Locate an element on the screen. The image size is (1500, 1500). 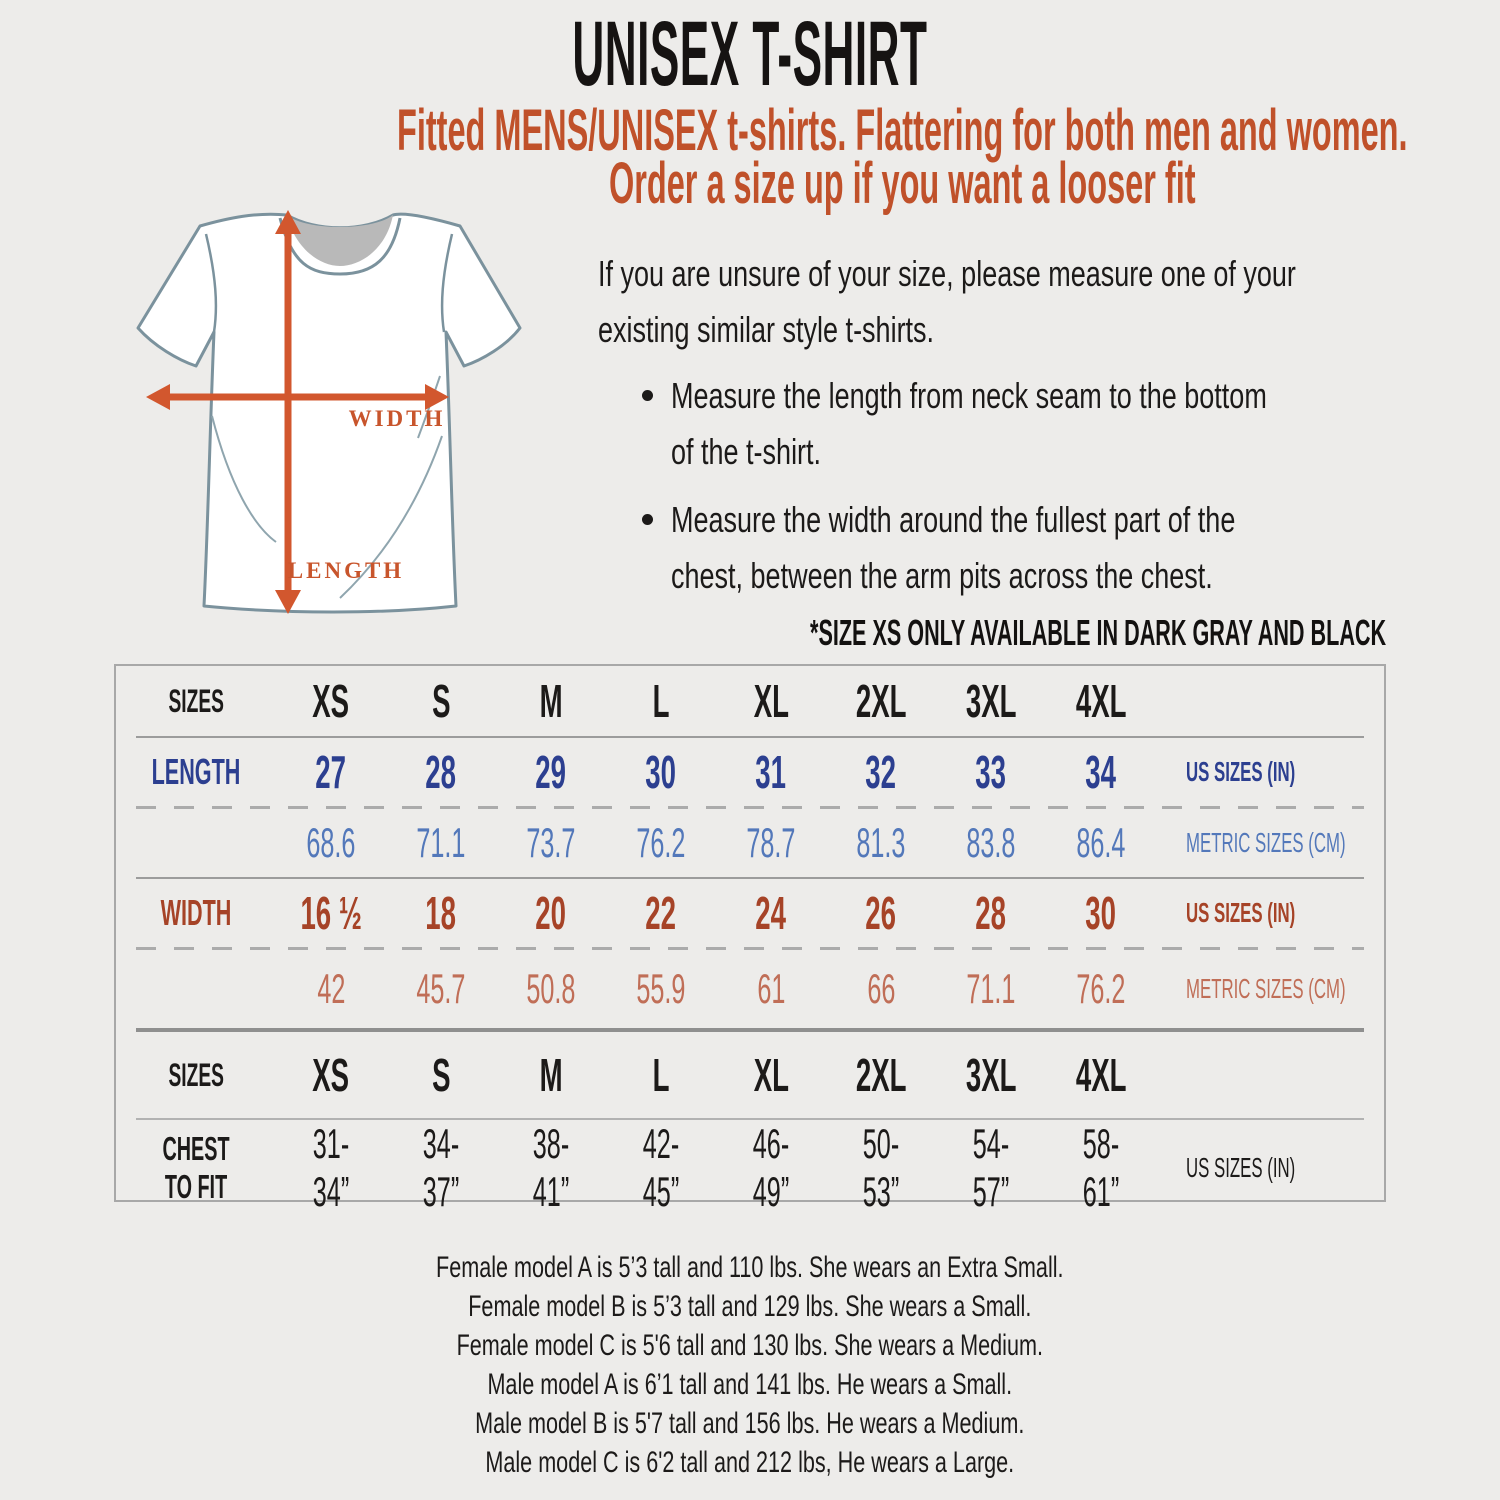
chest-value: 31-34” is located at coordinates (331, 1167).